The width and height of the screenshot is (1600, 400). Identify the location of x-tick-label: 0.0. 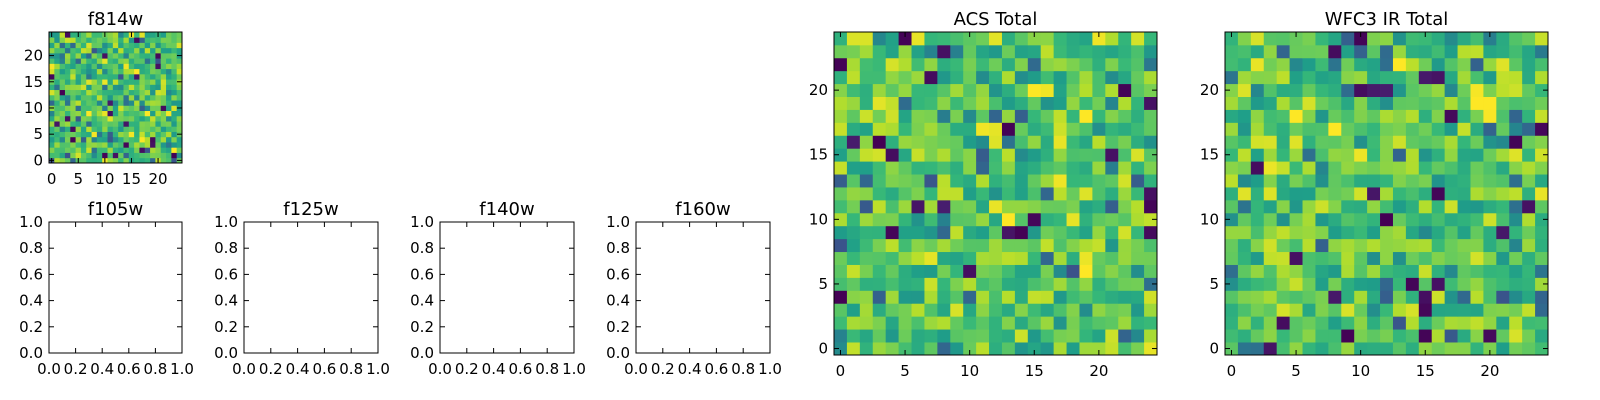
(244, 369).